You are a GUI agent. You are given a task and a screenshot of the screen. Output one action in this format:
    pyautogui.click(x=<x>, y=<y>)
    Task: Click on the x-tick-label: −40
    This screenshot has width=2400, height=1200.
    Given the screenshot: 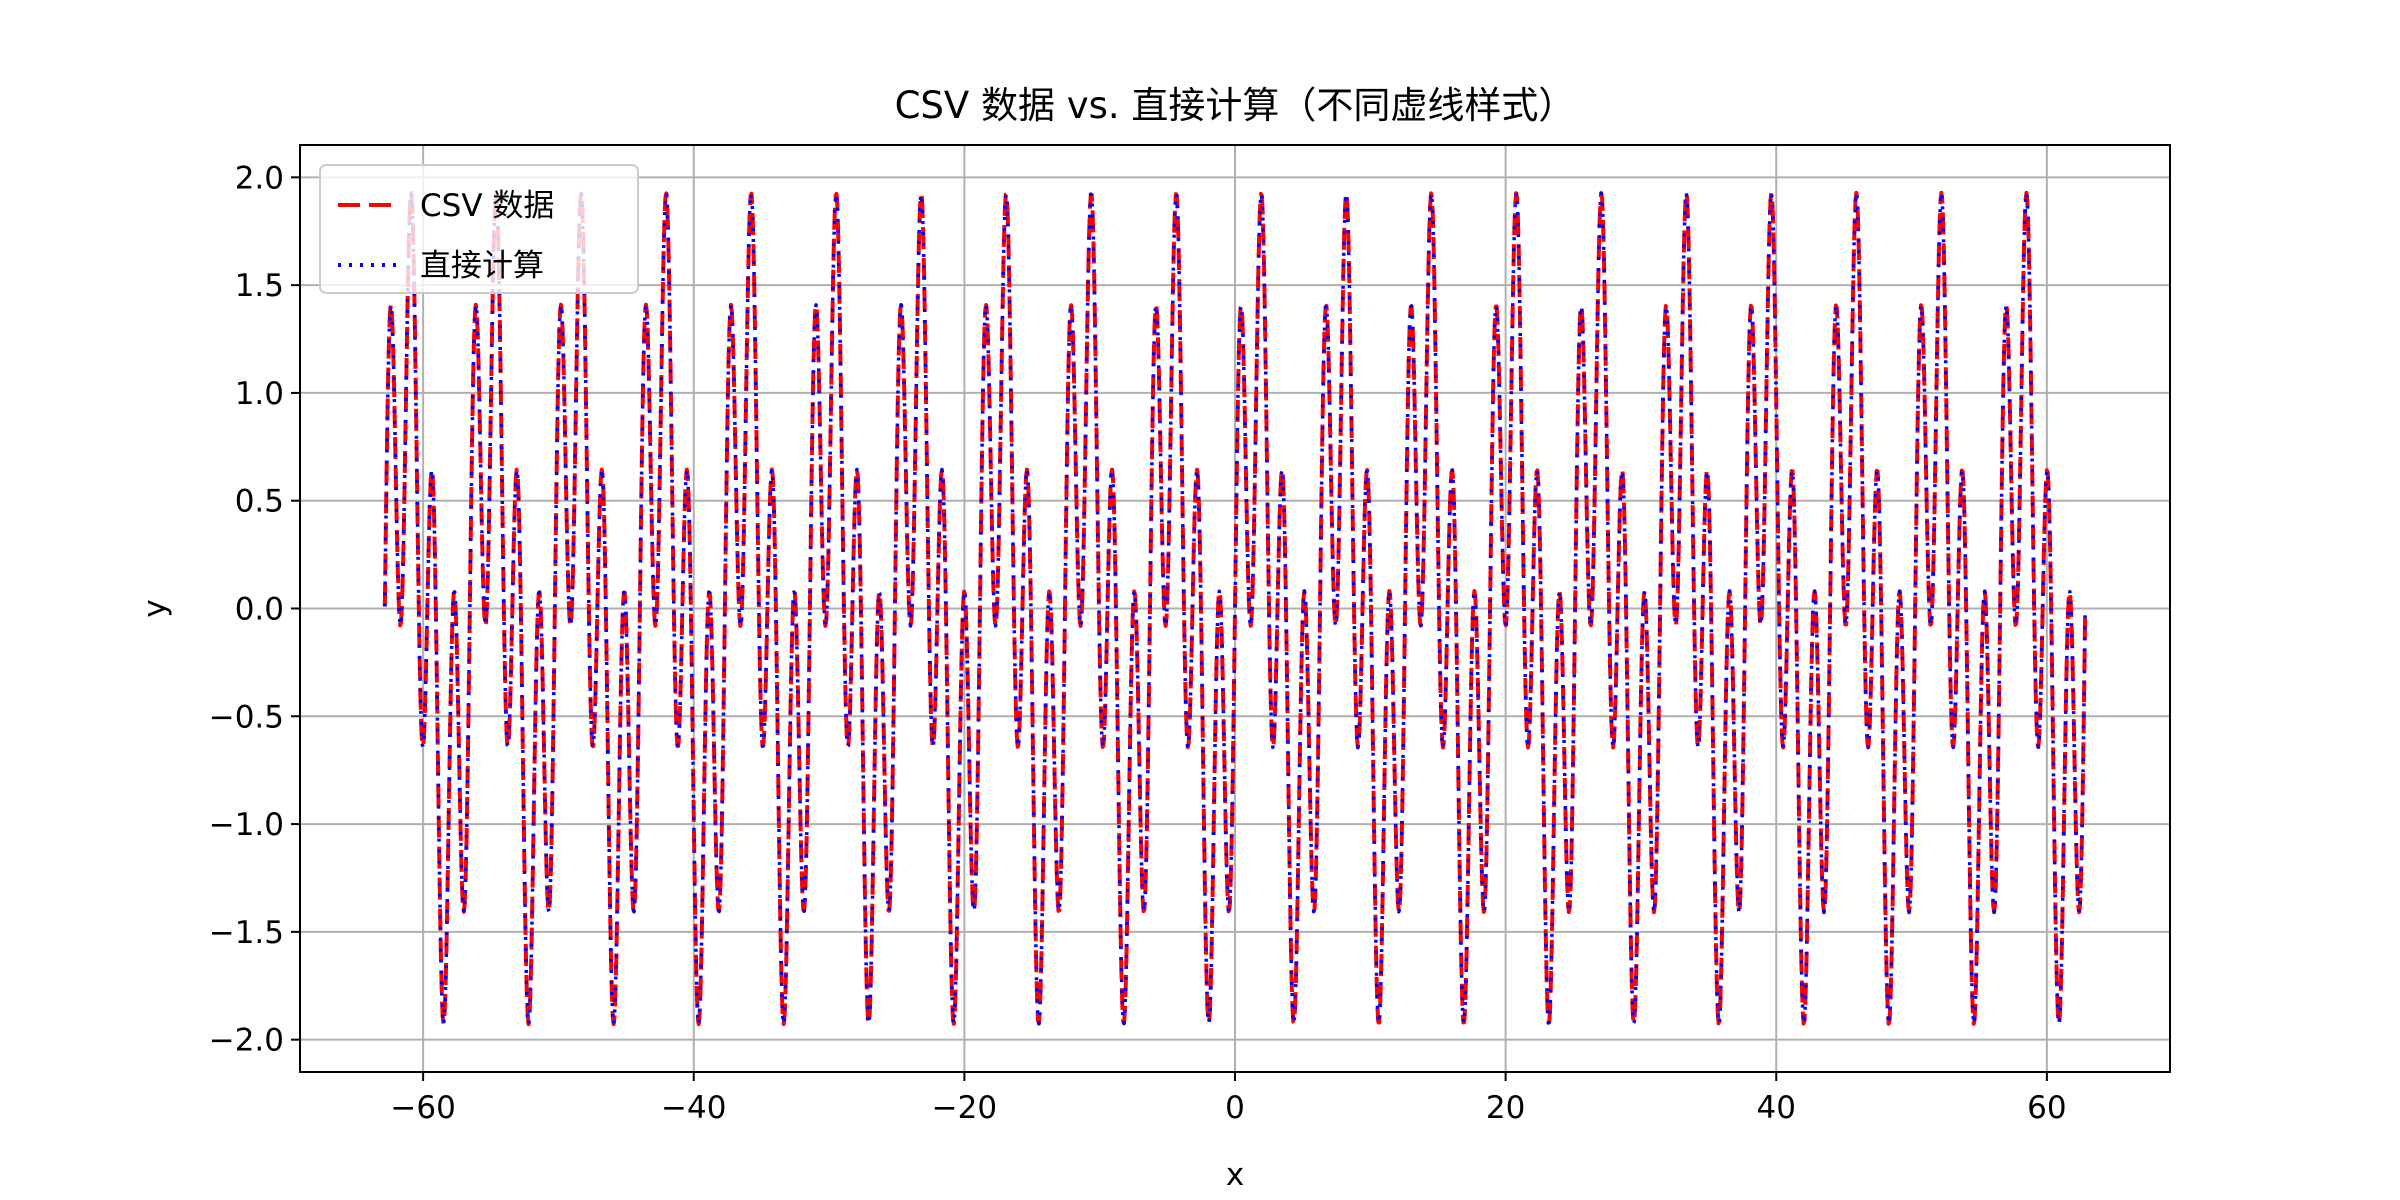 What is the action you would take?
    pyautogui.click(x=693, y=1108)
    